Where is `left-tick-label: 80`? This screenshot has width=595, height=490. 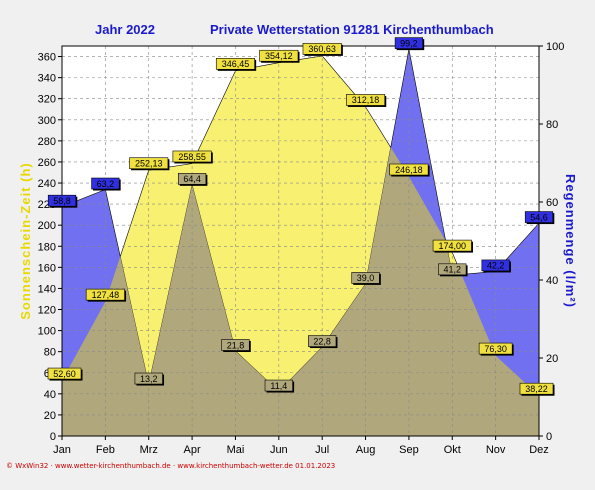 left-tick-label: 80 is located at coordinates (50, 353).